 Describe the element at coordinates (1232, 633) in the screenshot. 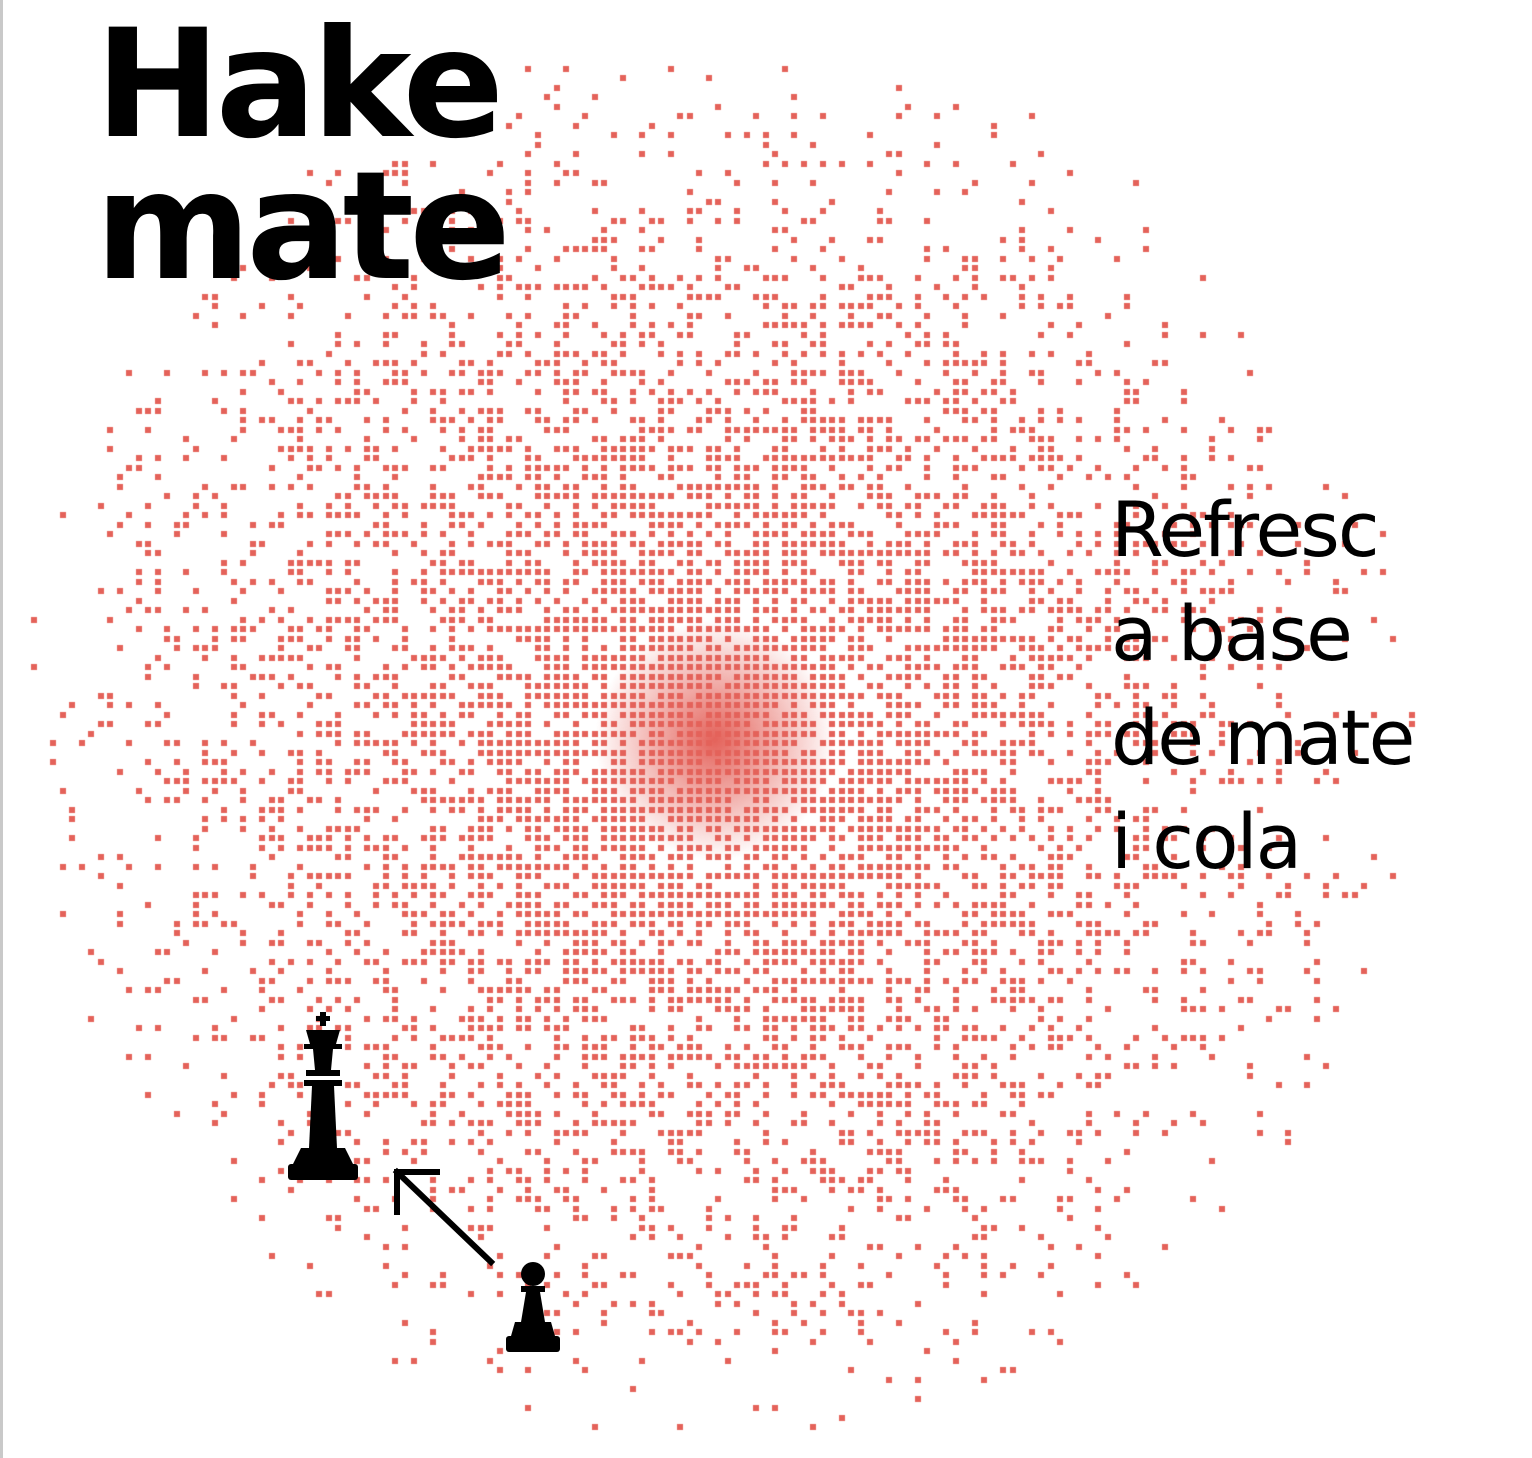

I see `tagline-line-2: a base` at that location.